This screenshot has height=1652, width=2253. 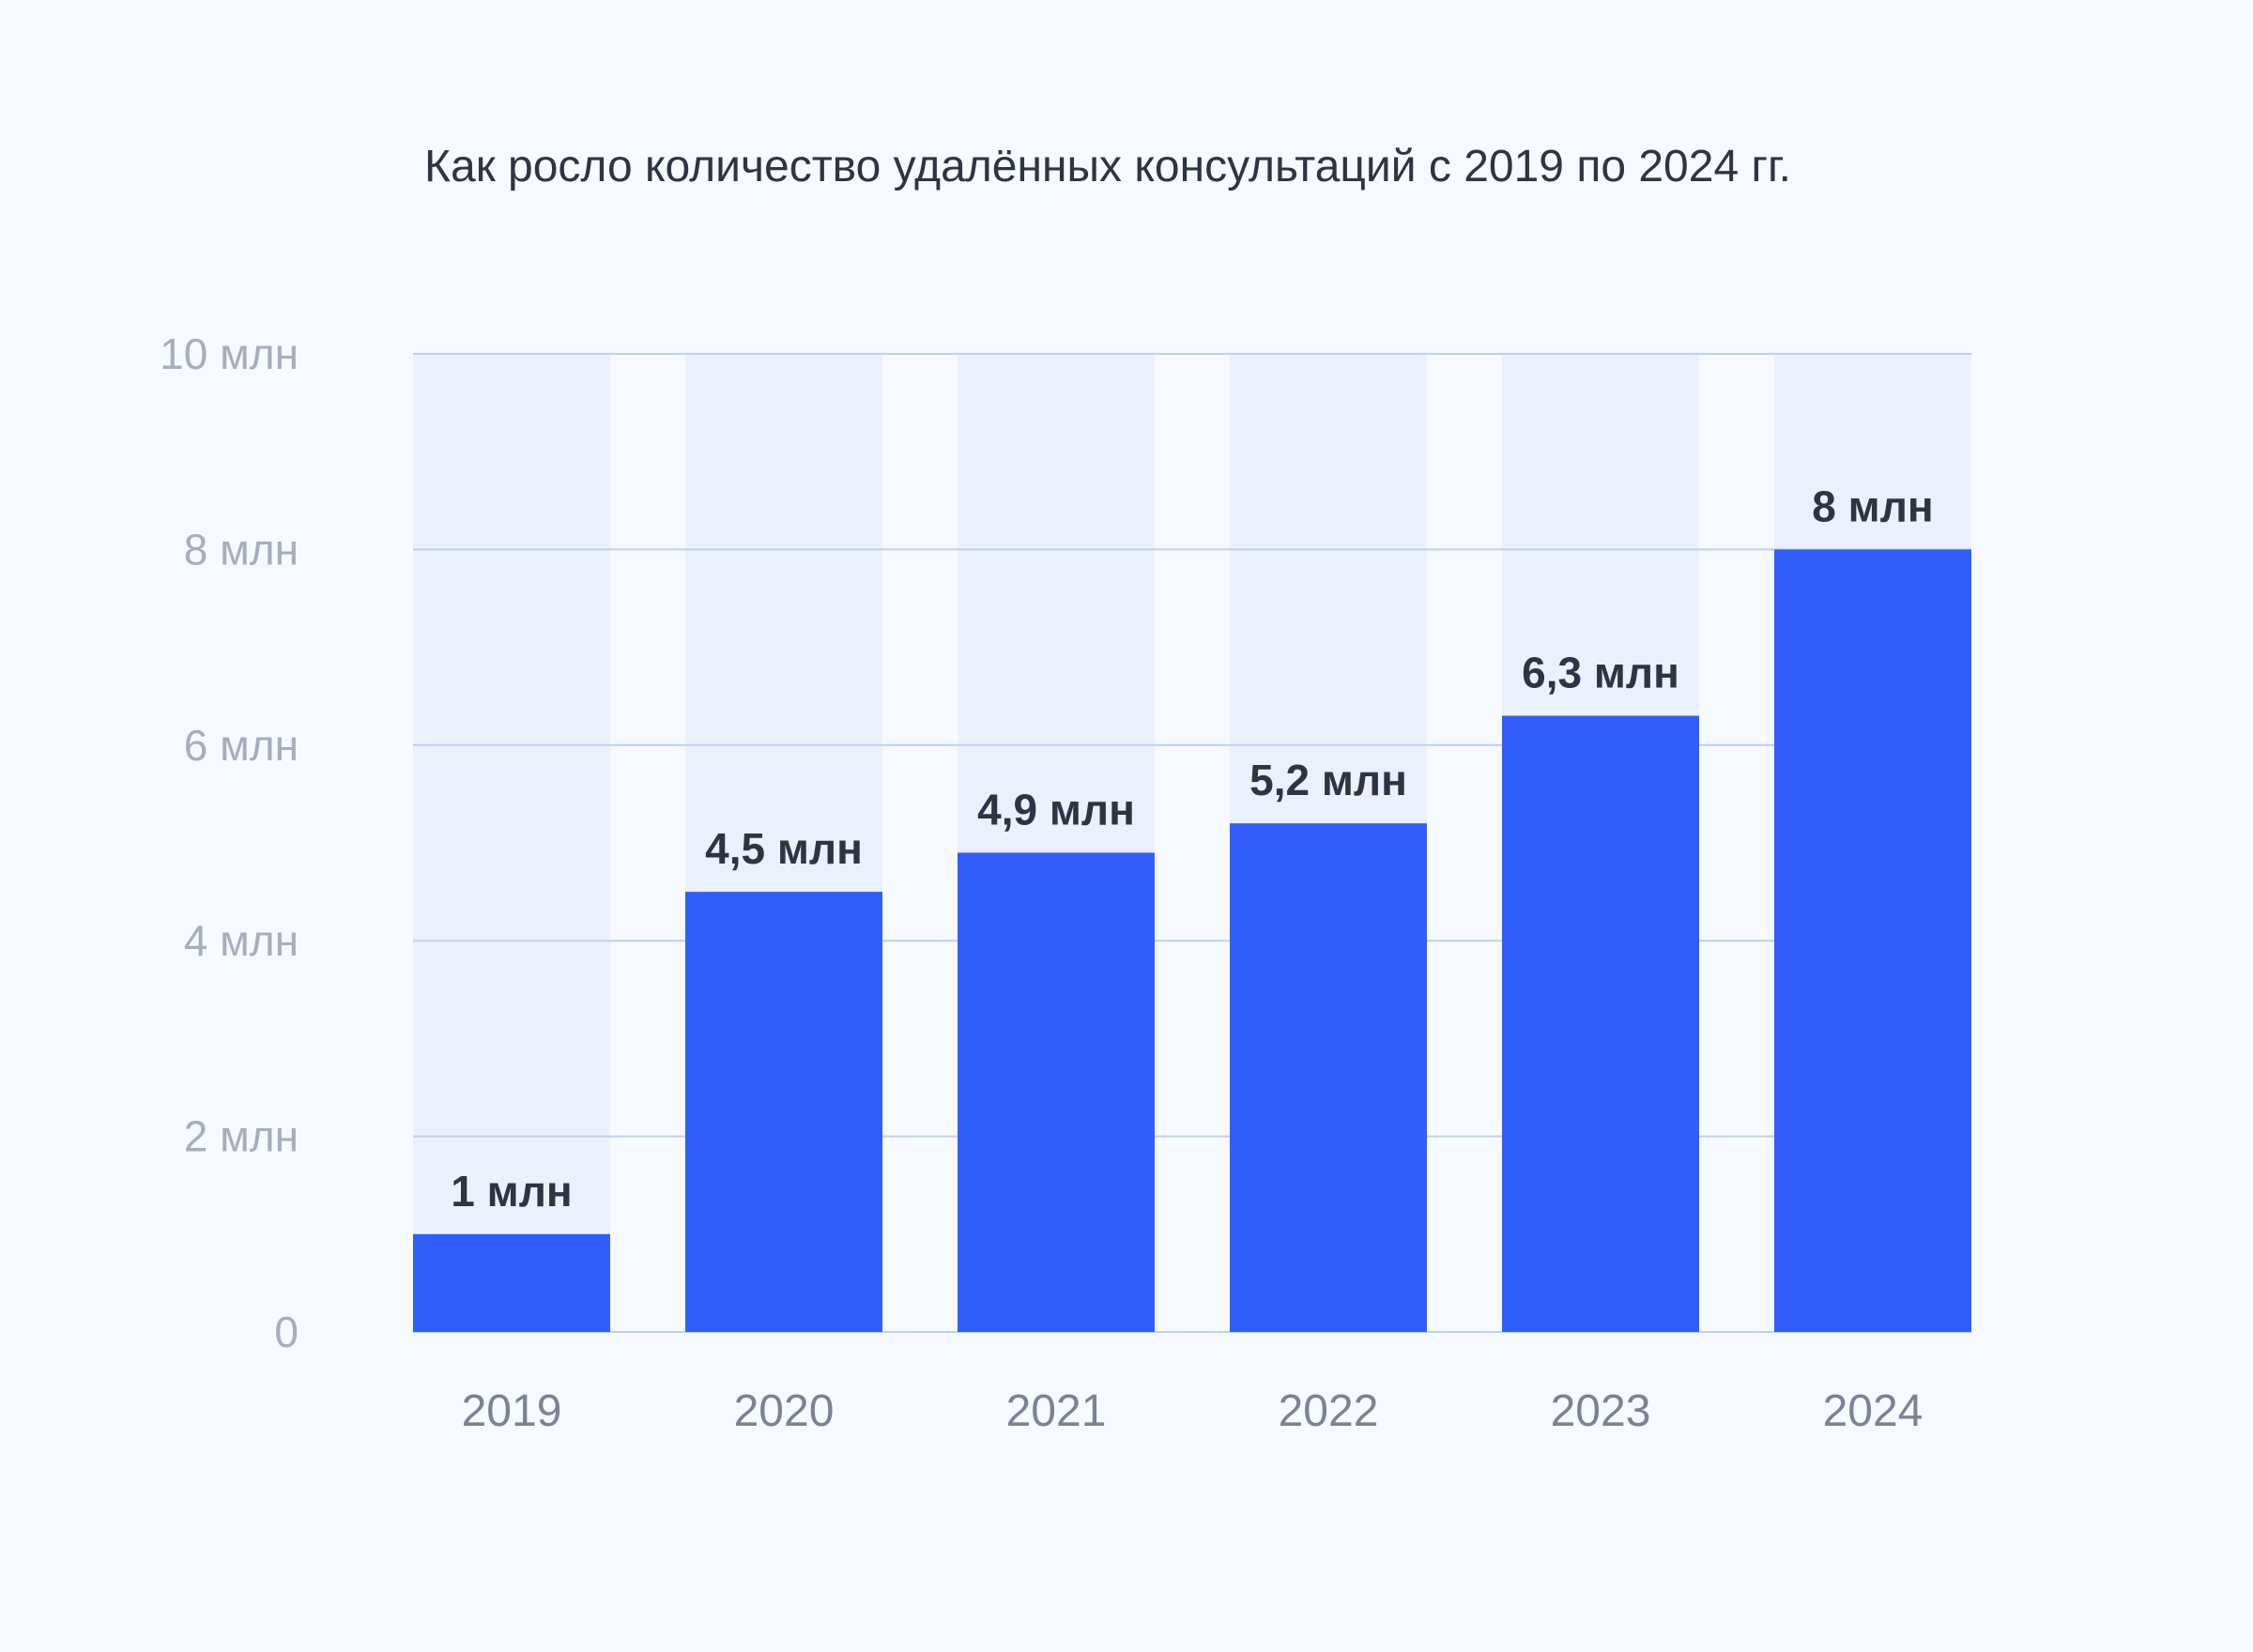 I want to click on bar-2023, so click(x=1600, y=1023).